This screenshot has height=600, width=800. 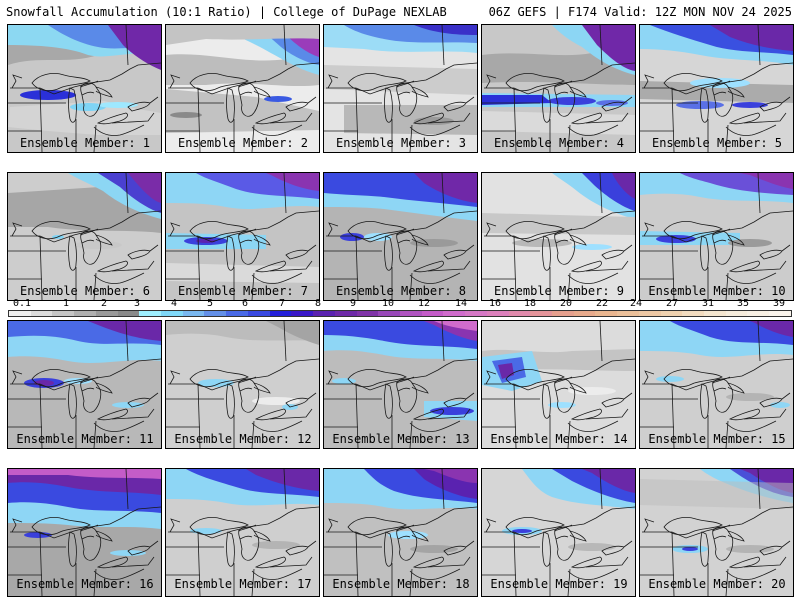 What do you see at coordinates (85, 143) in the screenshot?
I see `ensemble-member-label: Ensemble Member: 1` at bounding box center [85, 143].